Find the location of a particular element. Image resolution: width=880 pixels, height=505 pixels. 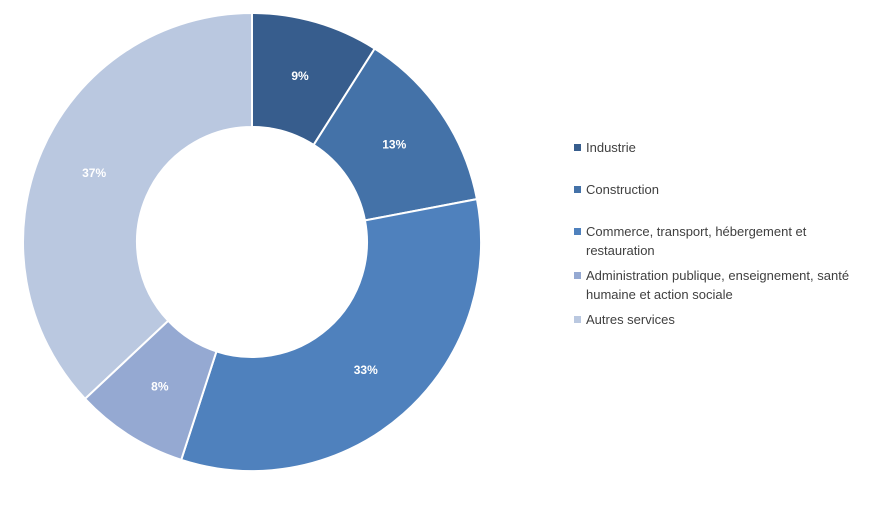

data-label-commerce: 33% is located at coordinates (366, 370).